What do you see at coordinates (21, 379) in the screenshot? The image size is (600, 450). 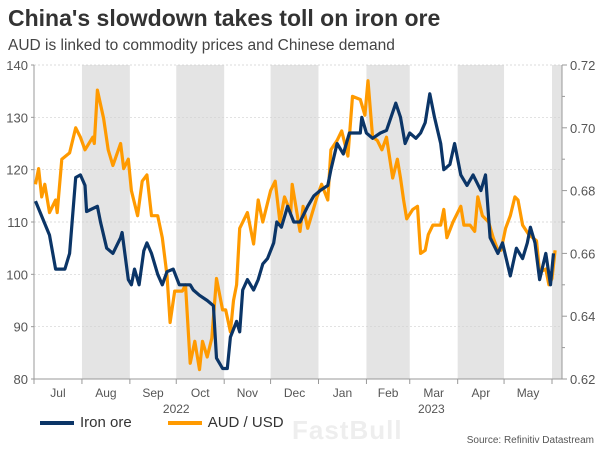 I see `y-left-tick-label: 80` at bounding box center [21, 379].